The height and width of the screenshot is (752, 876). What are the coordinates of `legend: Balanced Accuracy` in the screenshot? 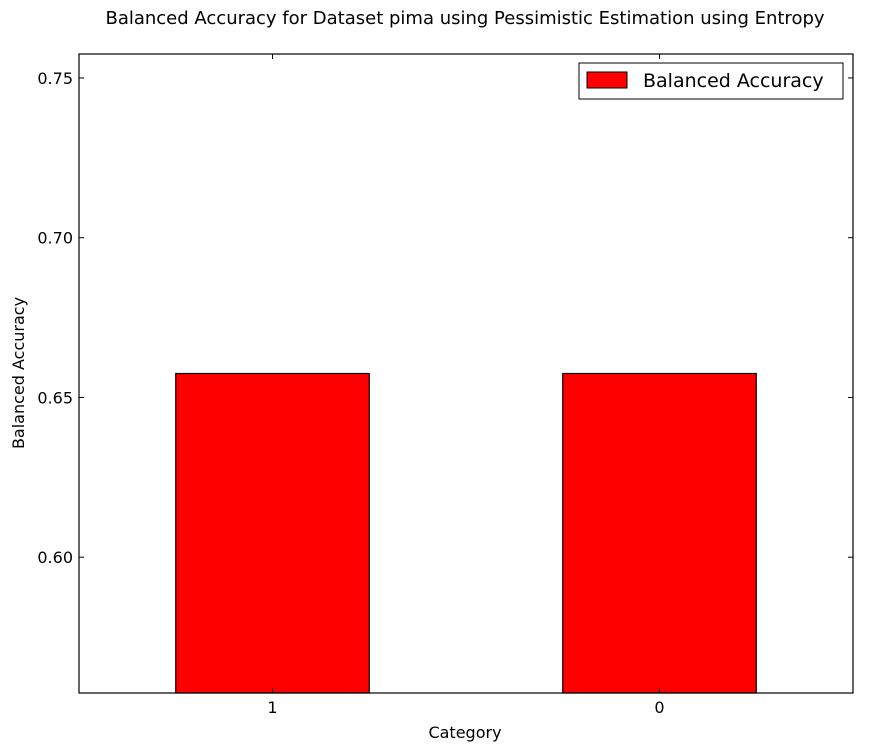 It's located at (711, 81).